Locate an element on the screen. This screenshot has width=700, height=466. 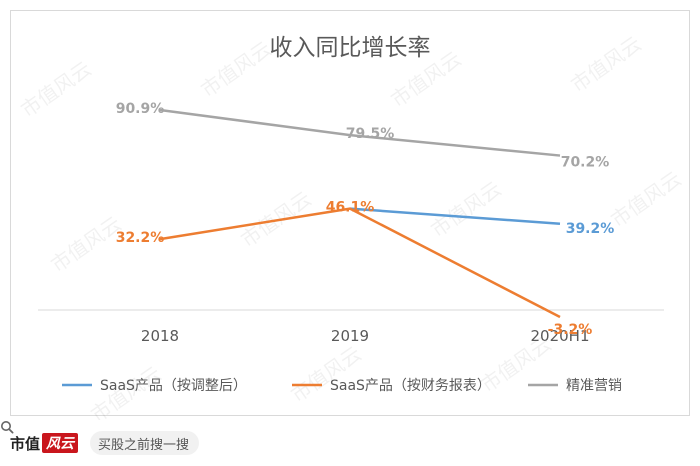
data-label: 46.1% is located at coordinates (350, 208).